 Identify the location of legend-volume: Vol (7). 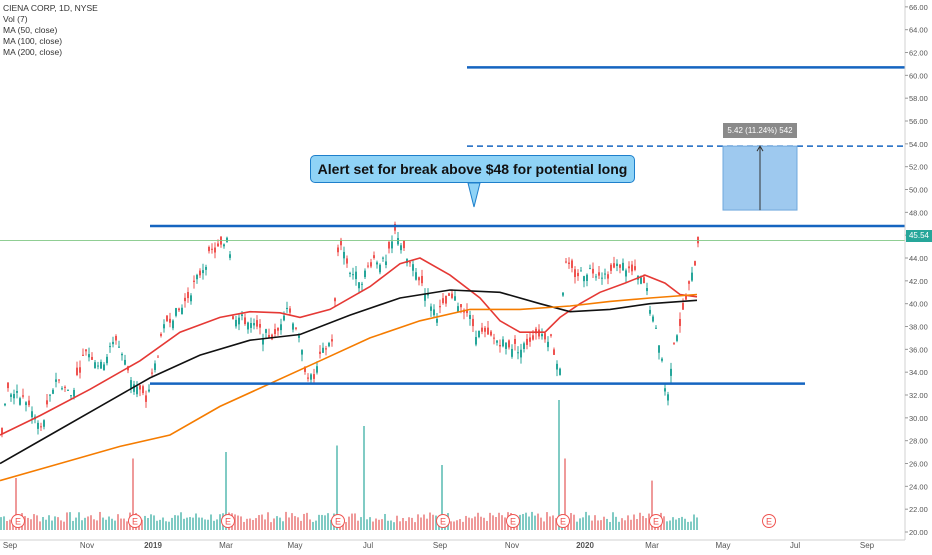
(15, 19).